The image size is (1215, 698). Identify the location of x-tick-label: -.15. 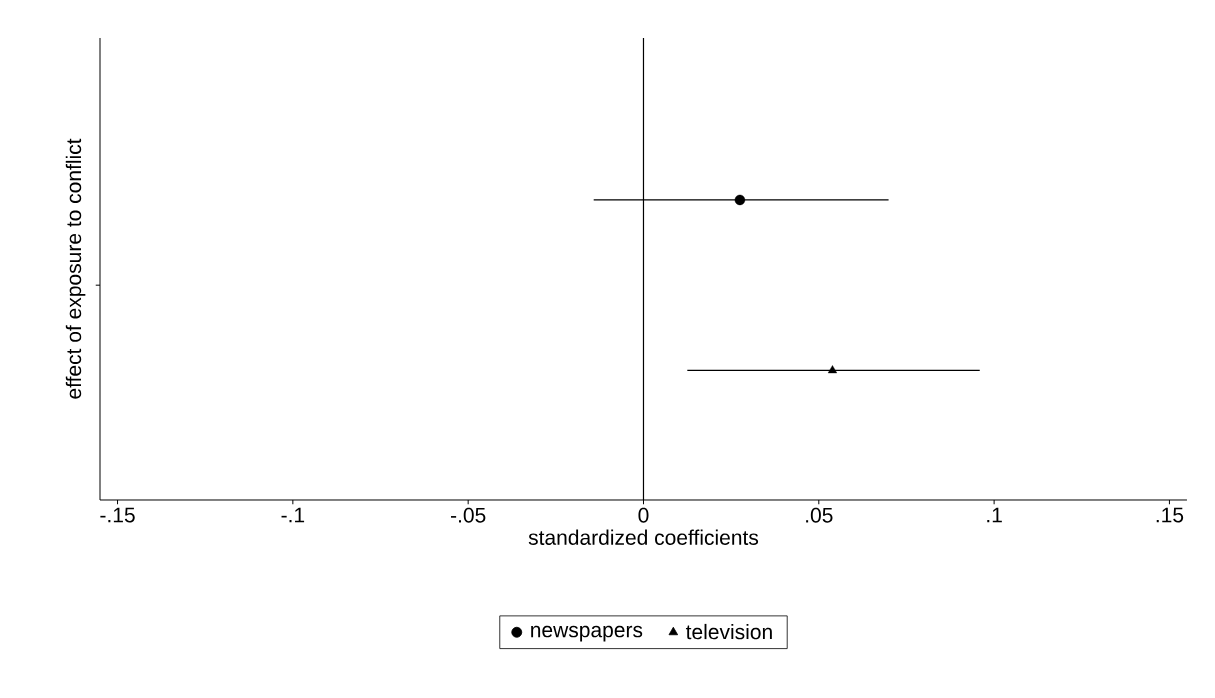
(117, 515).